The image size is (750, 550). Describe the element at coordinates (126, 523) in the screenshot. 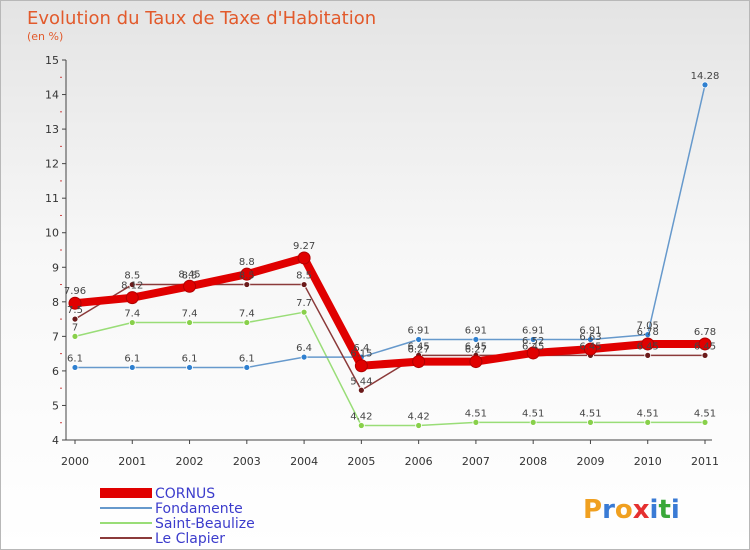

I see `legend-swatch-saint-beaulize` at that location.